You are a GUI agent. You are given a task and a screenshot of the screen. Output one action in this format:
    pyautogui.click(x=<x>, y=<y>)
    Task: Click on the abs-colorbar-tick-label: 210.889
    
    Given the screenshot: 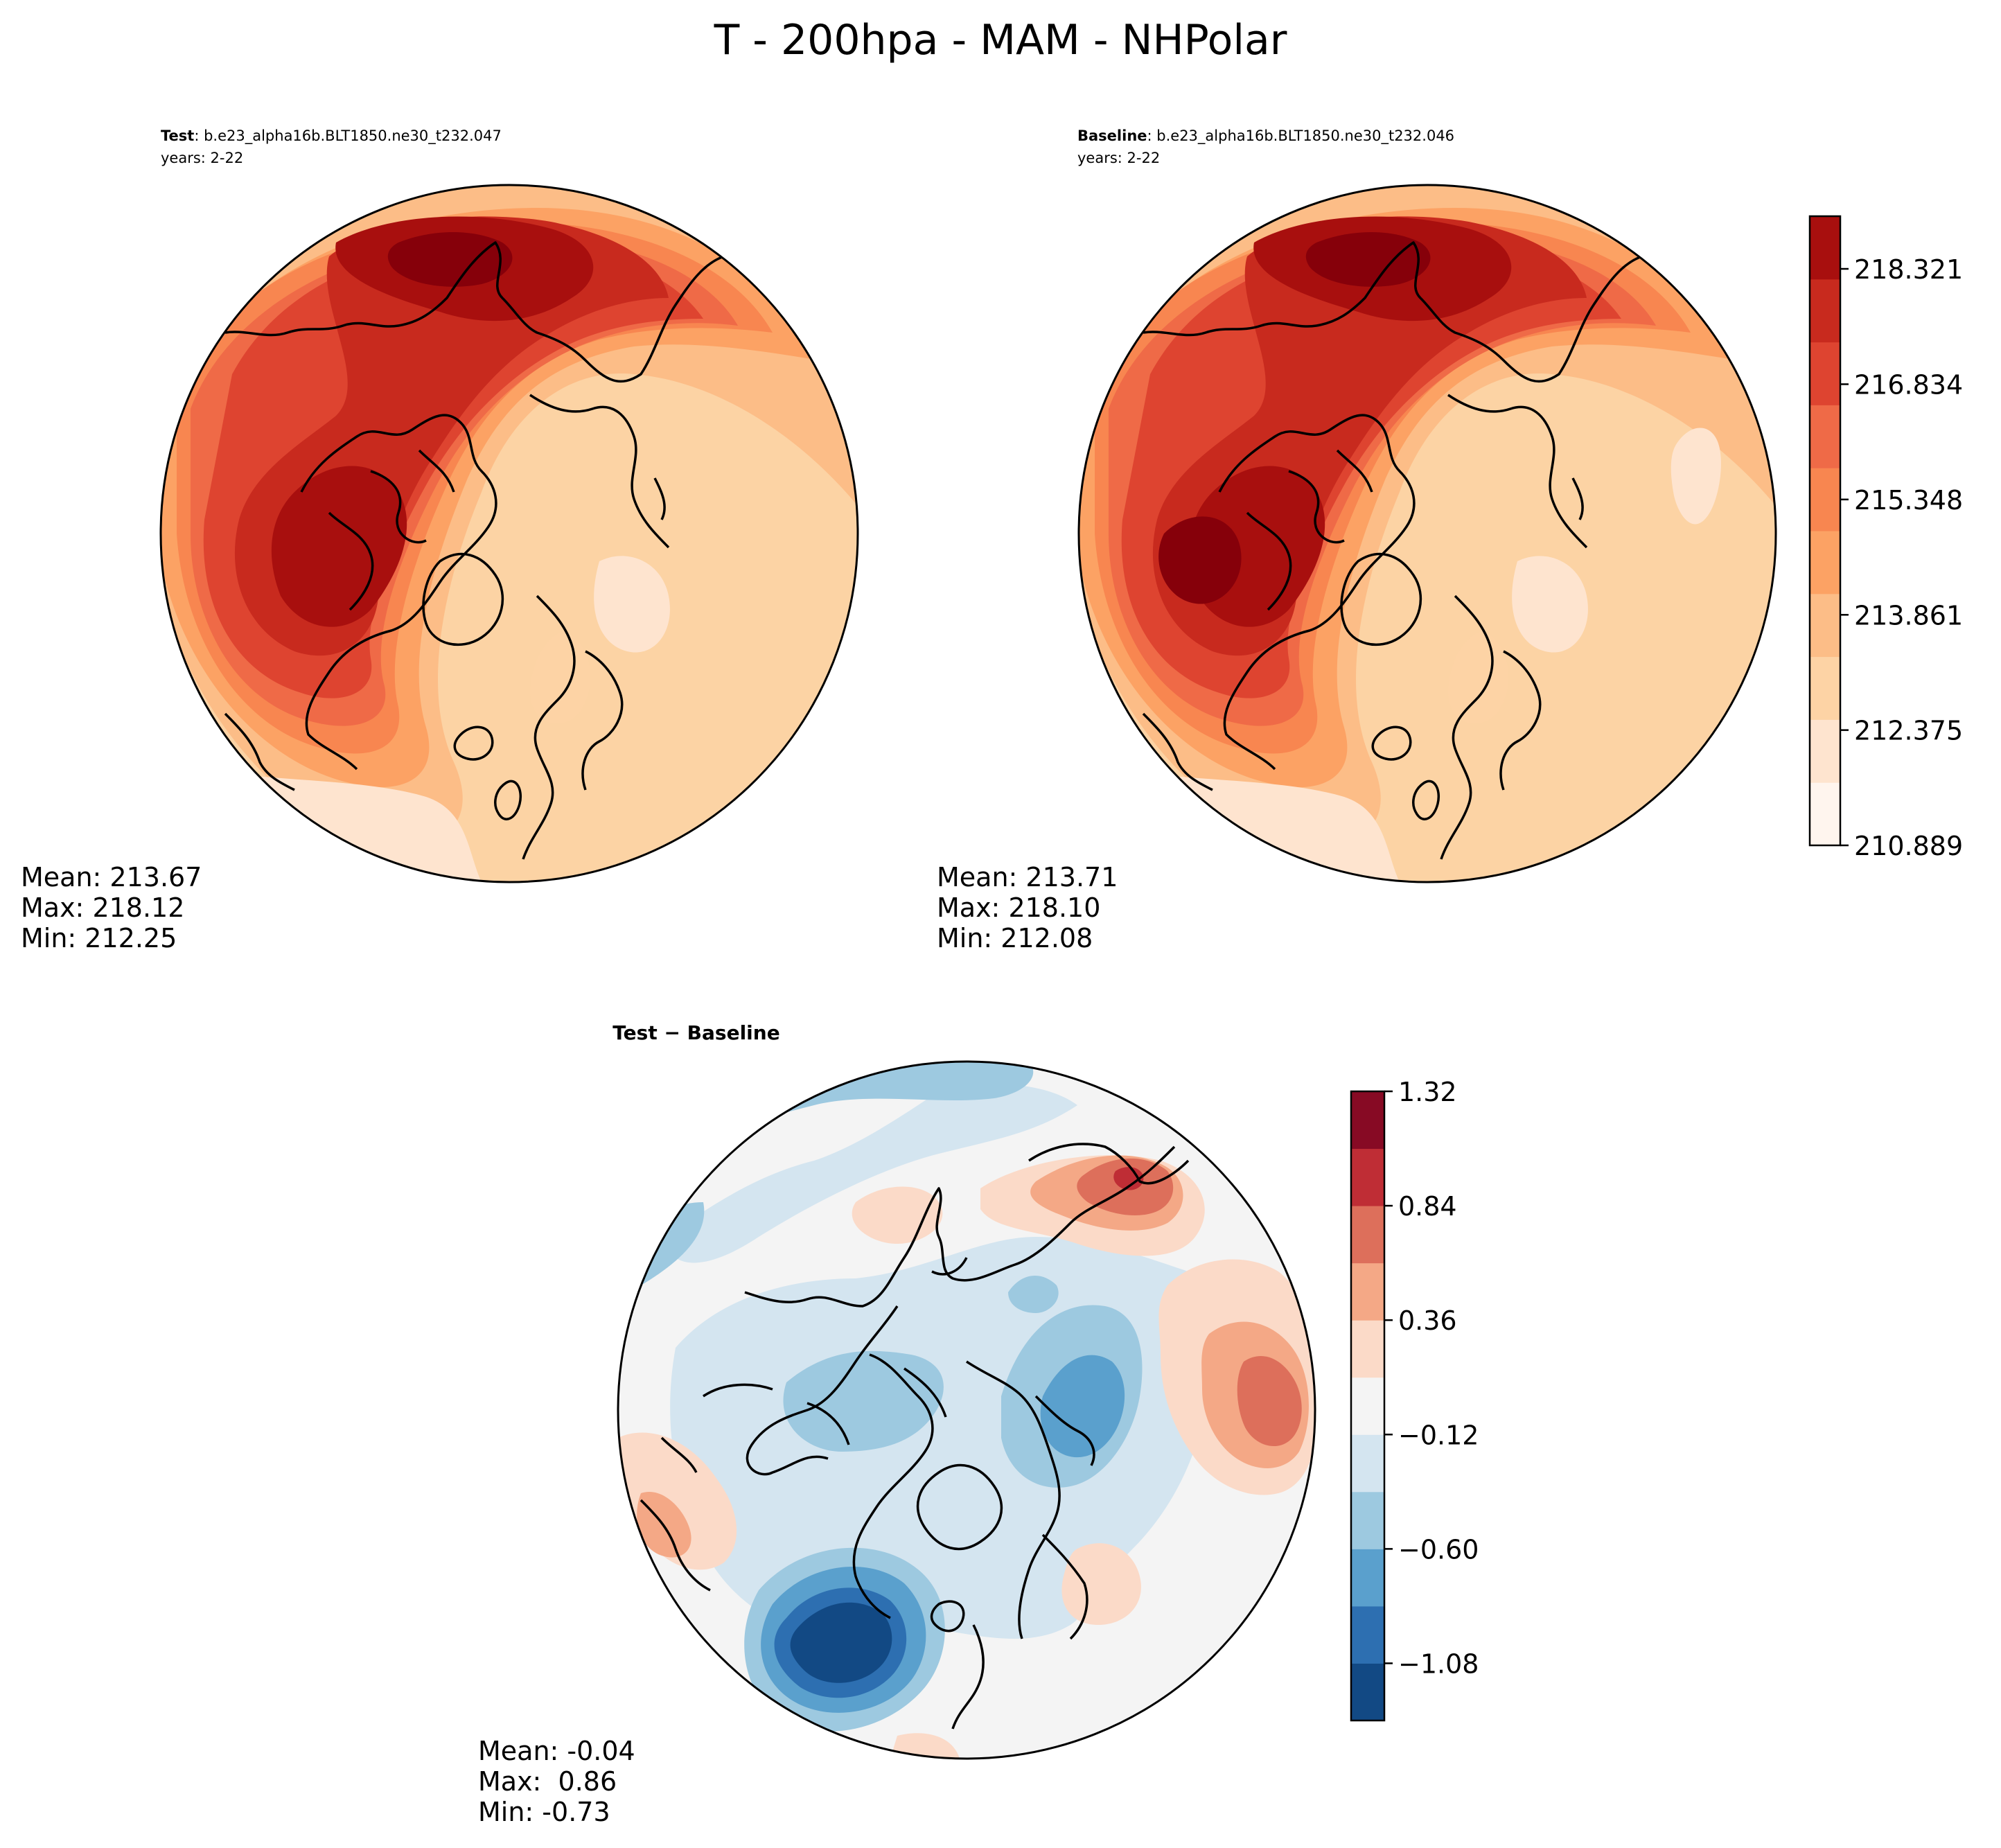 What is the action you would take?
    pyautogui.click(x=1909, y=846)
    